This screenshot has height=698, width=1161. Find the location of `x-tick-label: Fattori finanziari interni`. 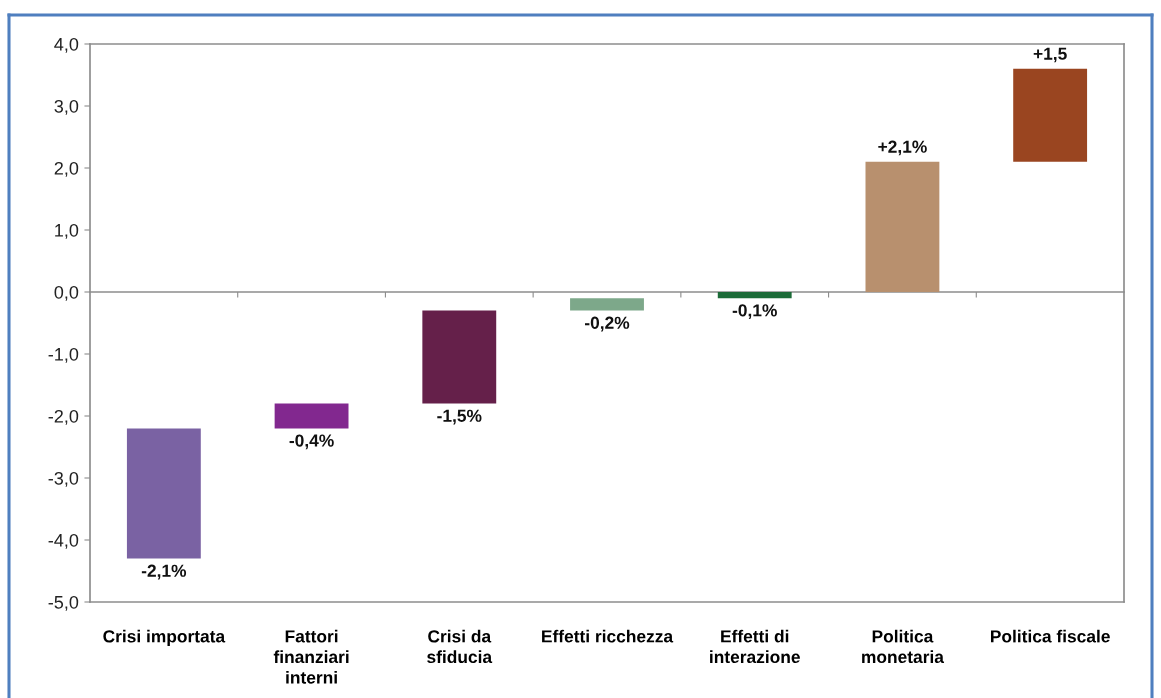

x-tick-label: Fattori finanziari interni is located at coordinates (311, 656).